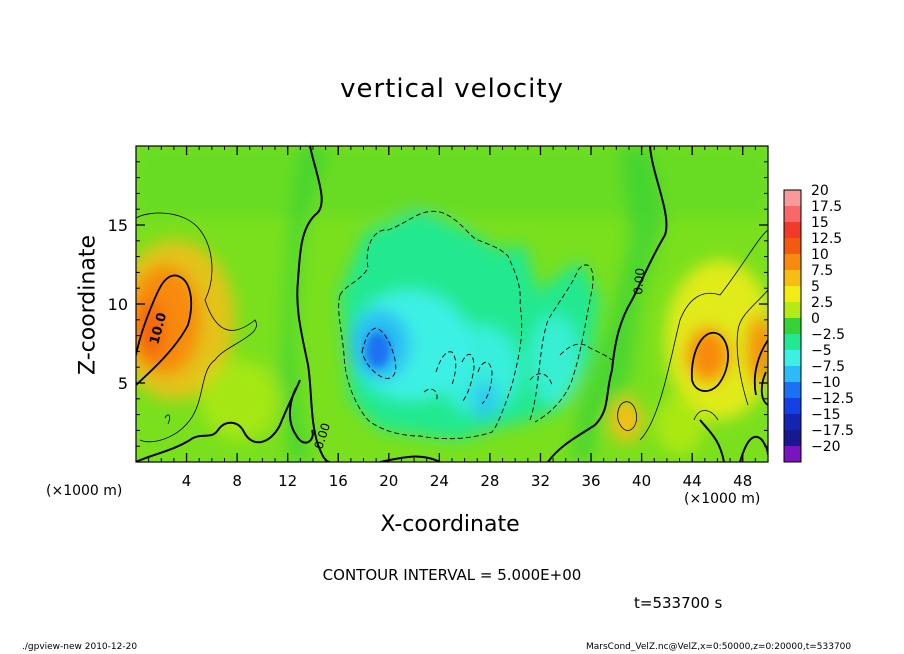  What do you see at coordinates (489, 481) in the screenshot?
I see `x-tick-label: 28` at bounding box center [489, 481].